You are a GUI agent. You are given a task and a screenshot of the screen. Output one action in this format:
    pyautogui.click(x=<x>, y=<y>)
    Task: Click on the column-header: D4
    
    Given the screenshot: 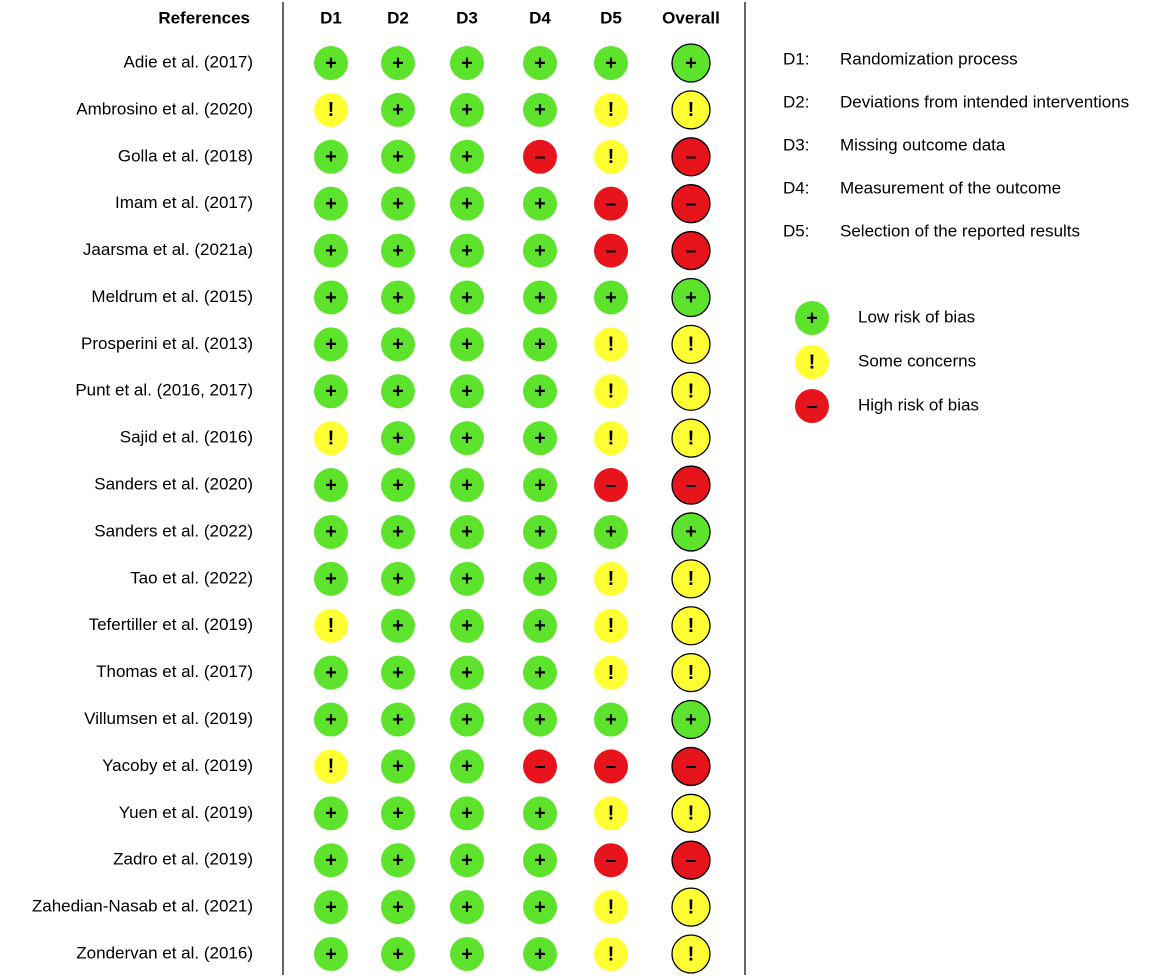 What is the action you would take?
    pyautogui.click(x=540, y=17)
    